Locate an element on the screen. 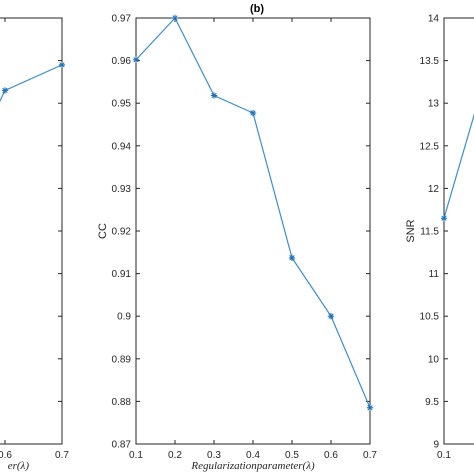  right-ytick-label: 9.5 is located at coordinates (432, 402).